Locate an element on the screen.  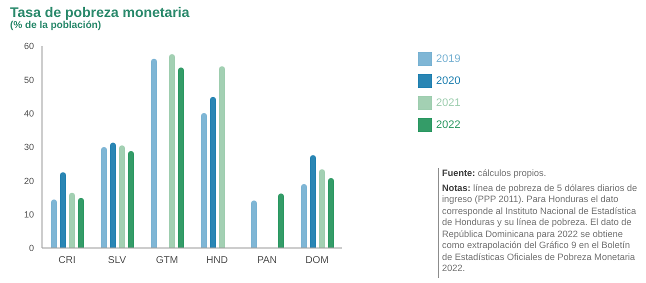
chart-subtitle: (% de la población) is located at coordinates (56, 25).